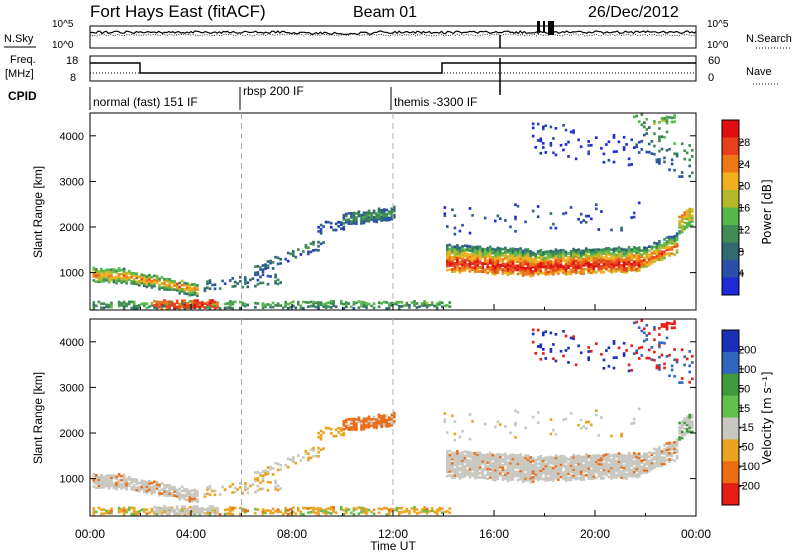  What do you see at coordinates (711, 78) in the screenshot?
I see `nave-tick-low: 0` at bounding box center [711, 78].